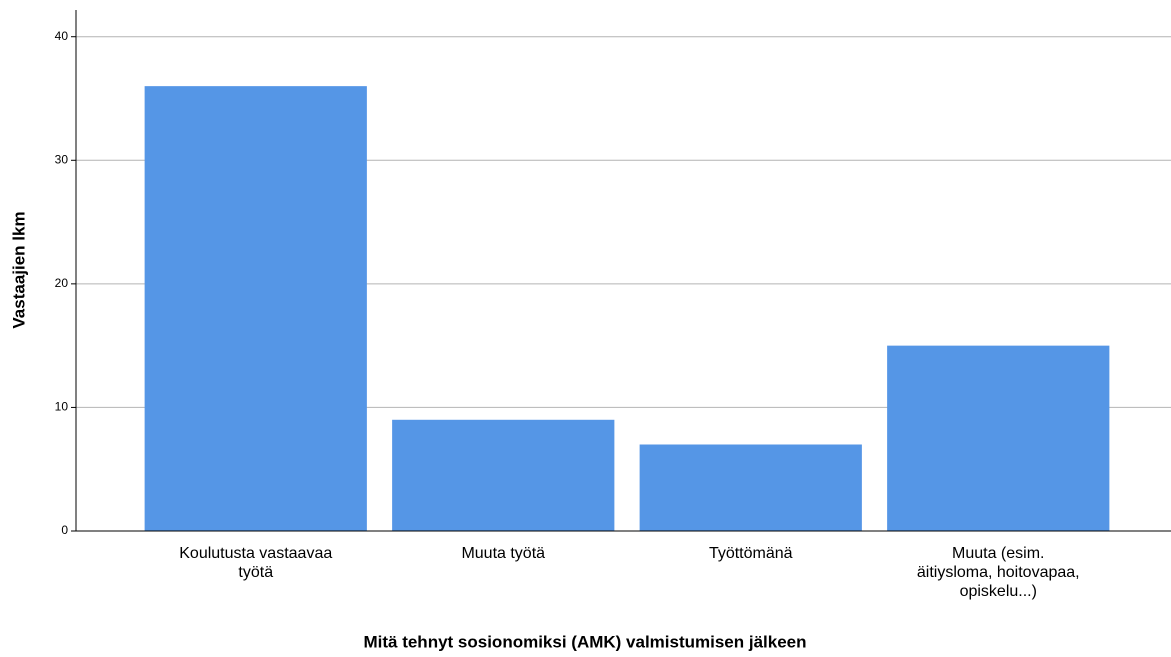 This screenshot has height=657, width=1171. Describe the element at coordinates (256, 563) in the screenshot. I see `x-tick-label: Koulutusta vastaavaa työtä` at that location.